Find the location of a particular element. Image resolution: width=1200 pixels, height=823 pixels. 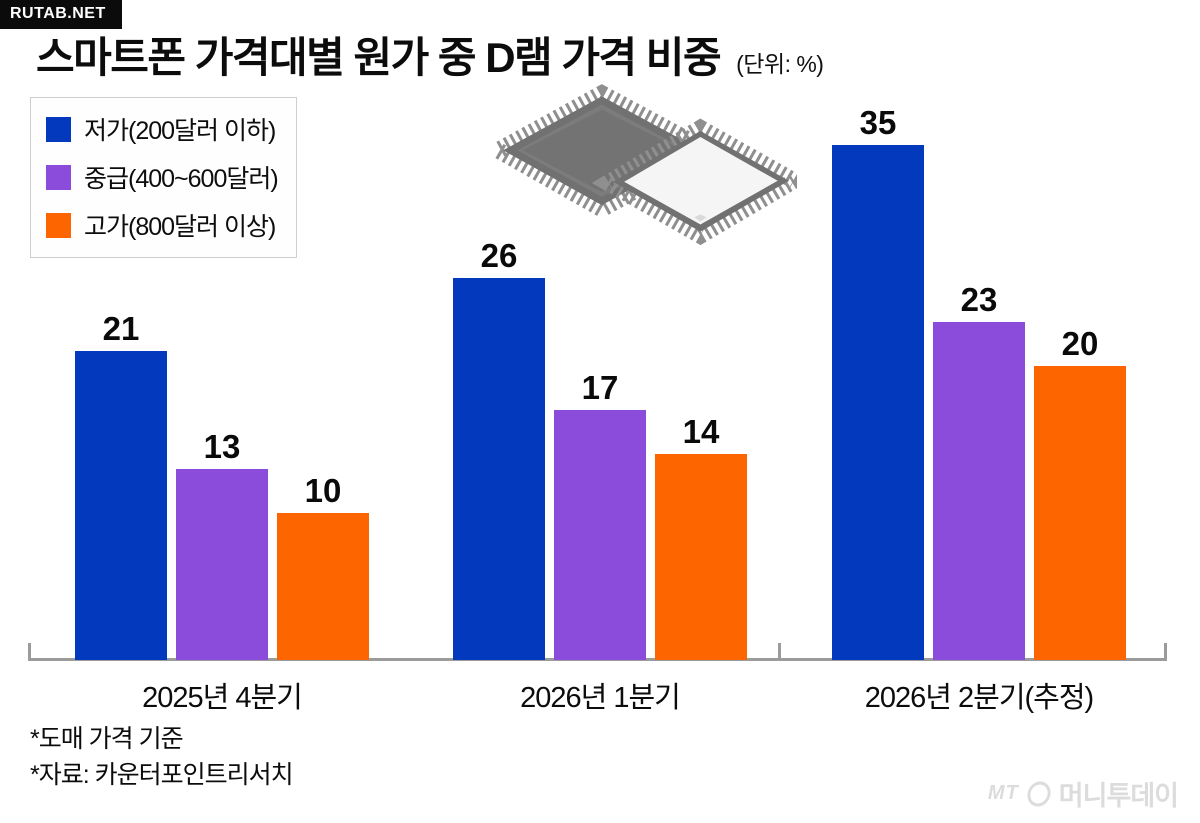

bar-value-label: 10 is located at coordinates (323, 490).